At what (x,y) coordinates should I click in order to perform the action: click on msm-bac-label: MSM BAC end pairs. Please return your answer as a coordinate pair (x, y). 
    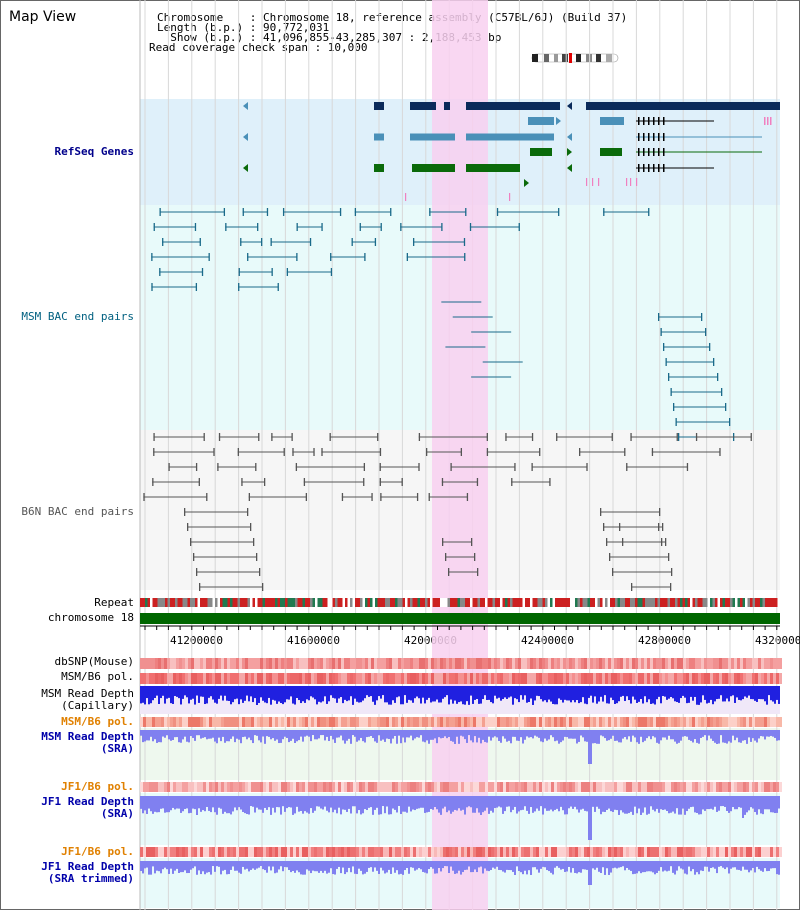
    Looking at the image, I should click on (77, 316).